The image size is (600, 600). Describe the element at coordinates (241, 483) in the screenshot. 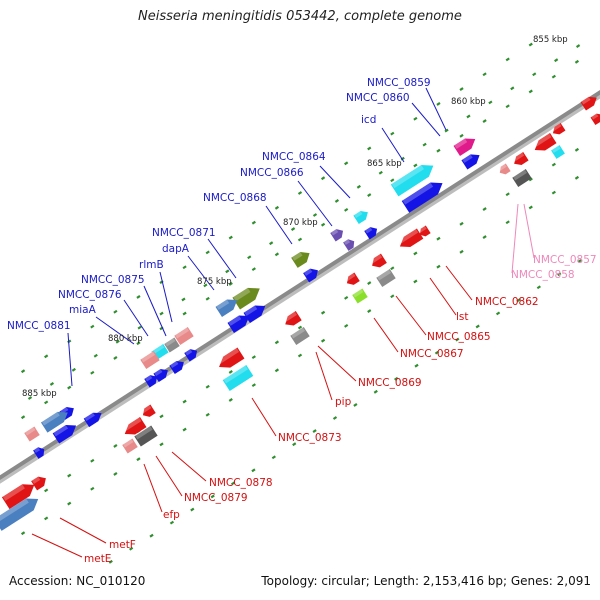

I see `gene-label: NMCC_0878` at that location.